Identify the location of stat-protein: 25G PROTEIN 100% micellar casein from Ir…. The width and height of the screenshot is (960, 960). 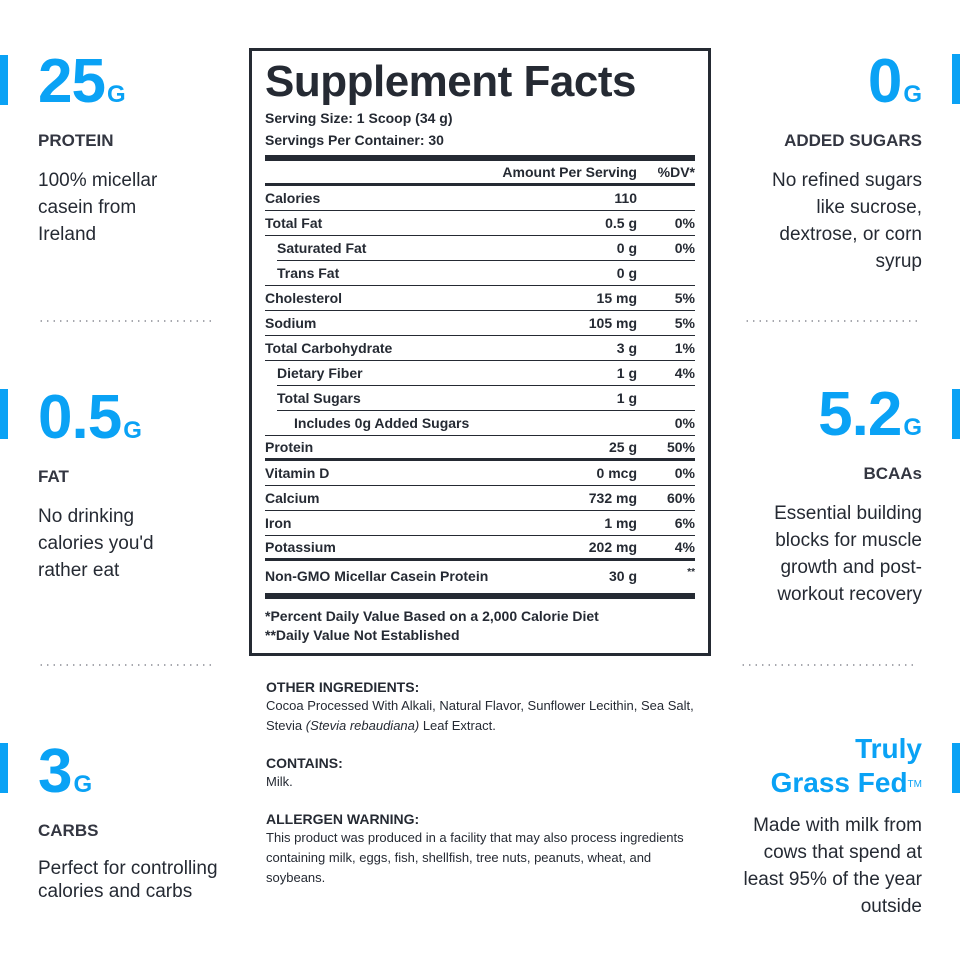
(138, 147).